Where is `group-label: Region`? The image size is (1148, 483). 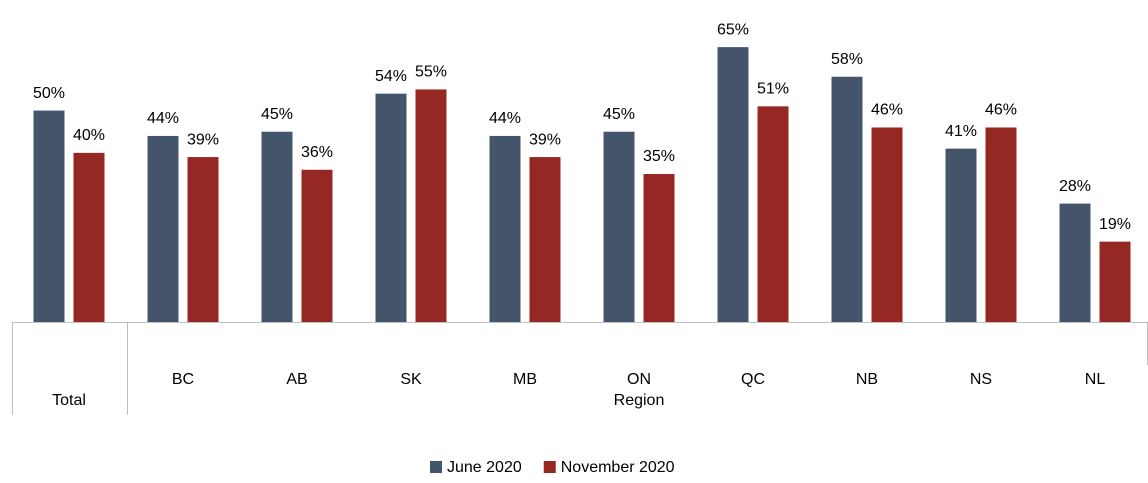
group-label: Region is located at coordinates (639, 400).